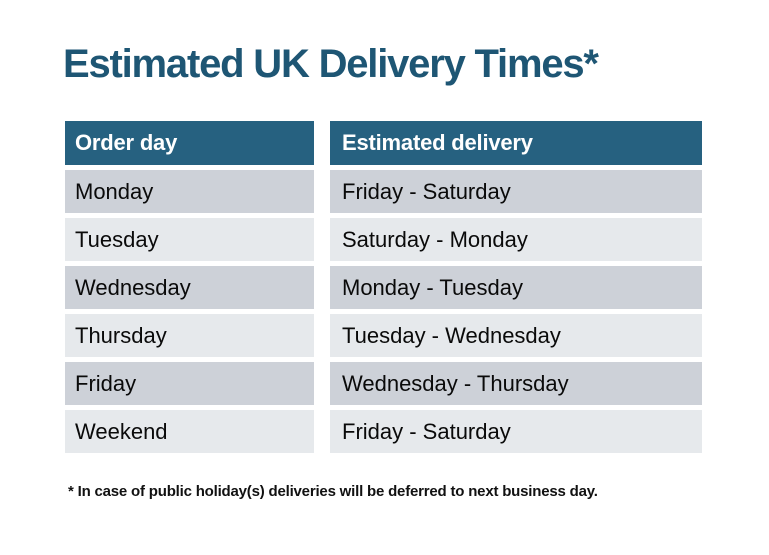 This screenshot has width=769, height=555. I want to click on delivery-cell: Saturday - Monday, so click(516, 239).